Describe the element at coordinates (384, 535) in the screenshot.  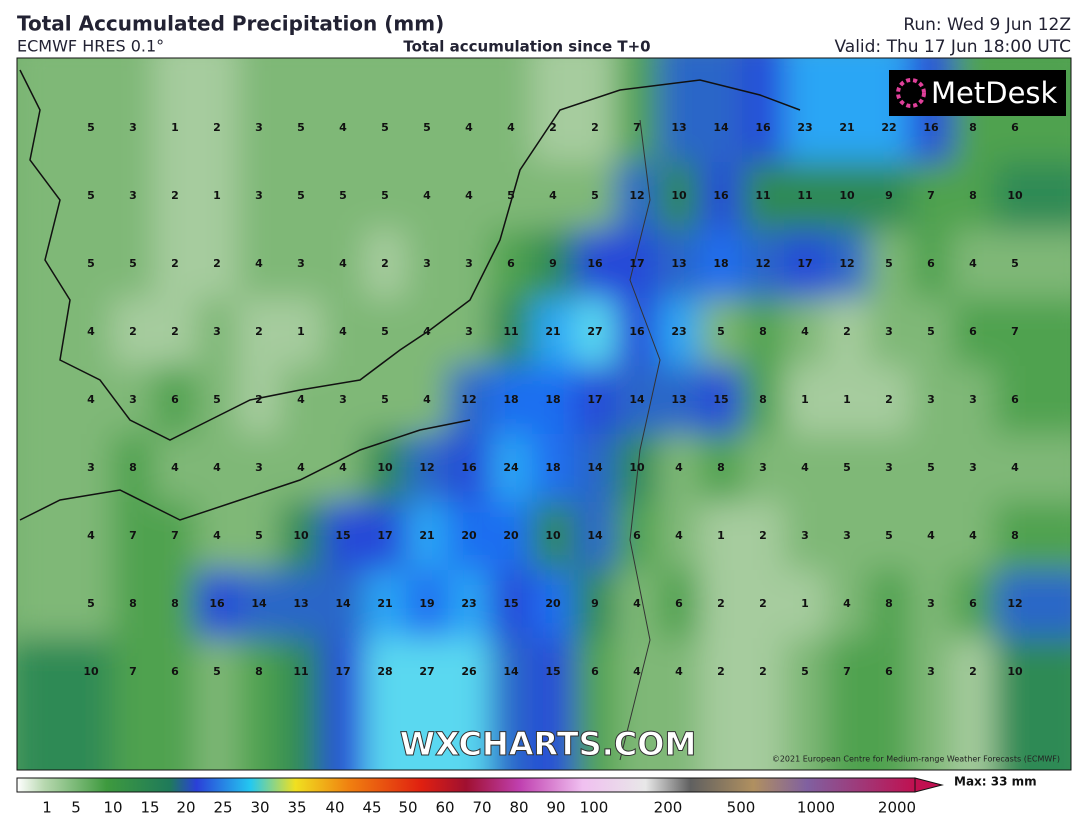
I see `grid-value: 17` at that location.